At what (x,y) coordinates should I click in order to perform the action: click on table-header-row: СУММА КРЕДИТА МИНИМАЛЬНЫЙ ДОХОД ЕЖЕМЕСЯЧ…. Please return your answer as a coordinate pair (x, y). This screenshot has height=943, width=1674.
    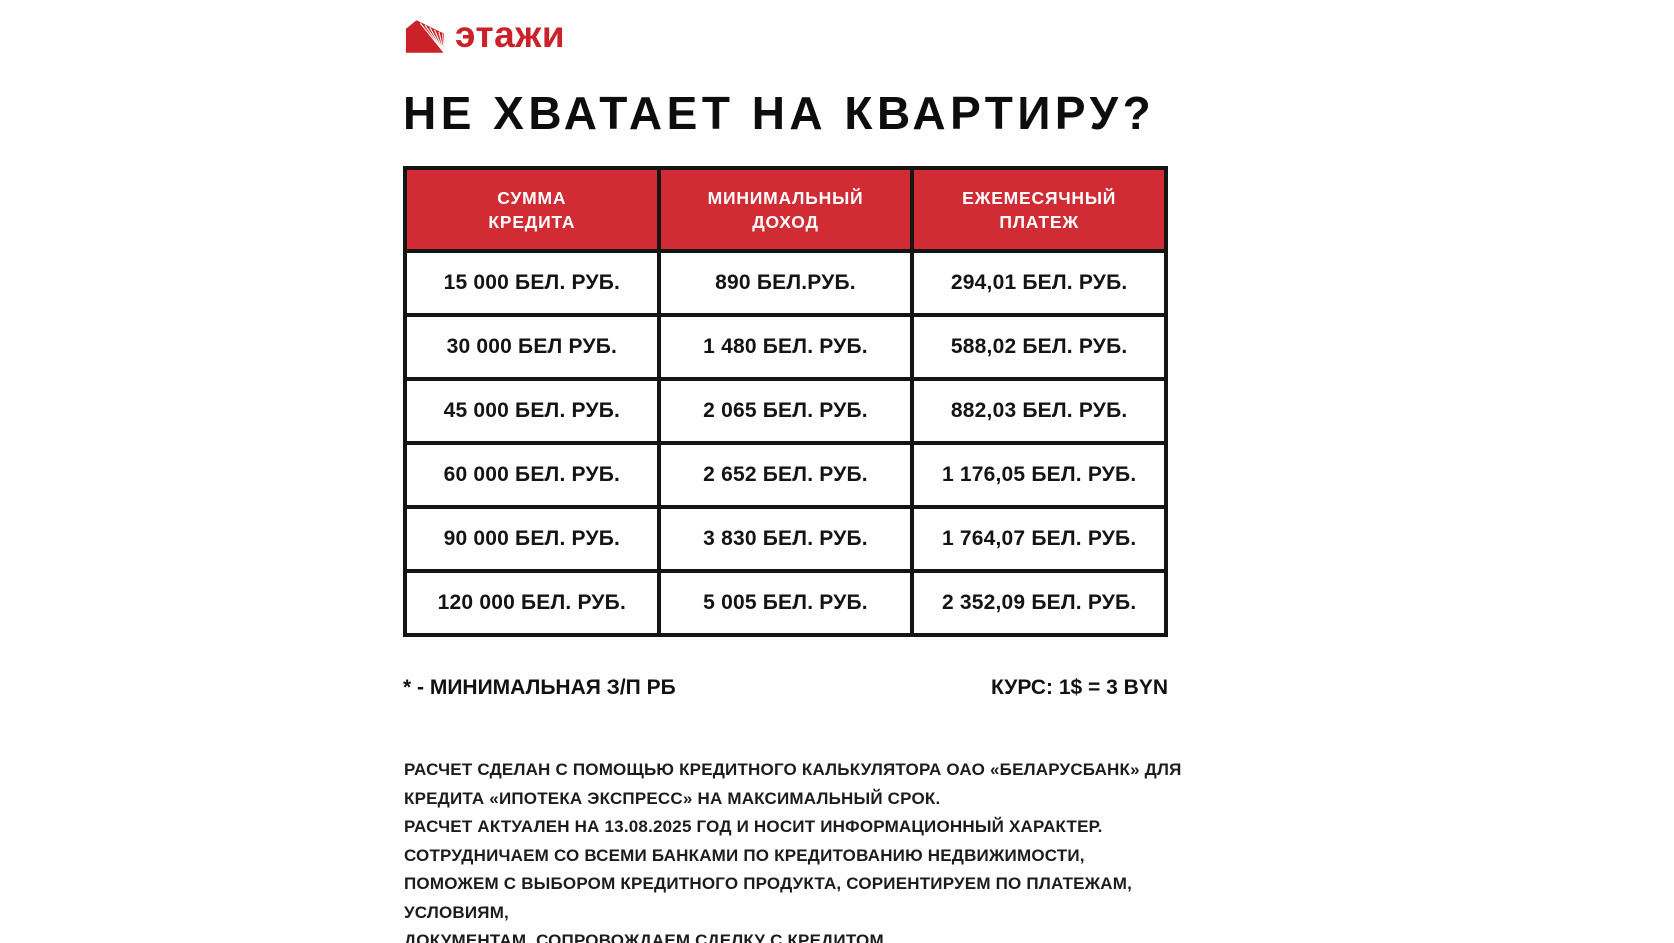
    Looking at the image, I should click on (785, 209).